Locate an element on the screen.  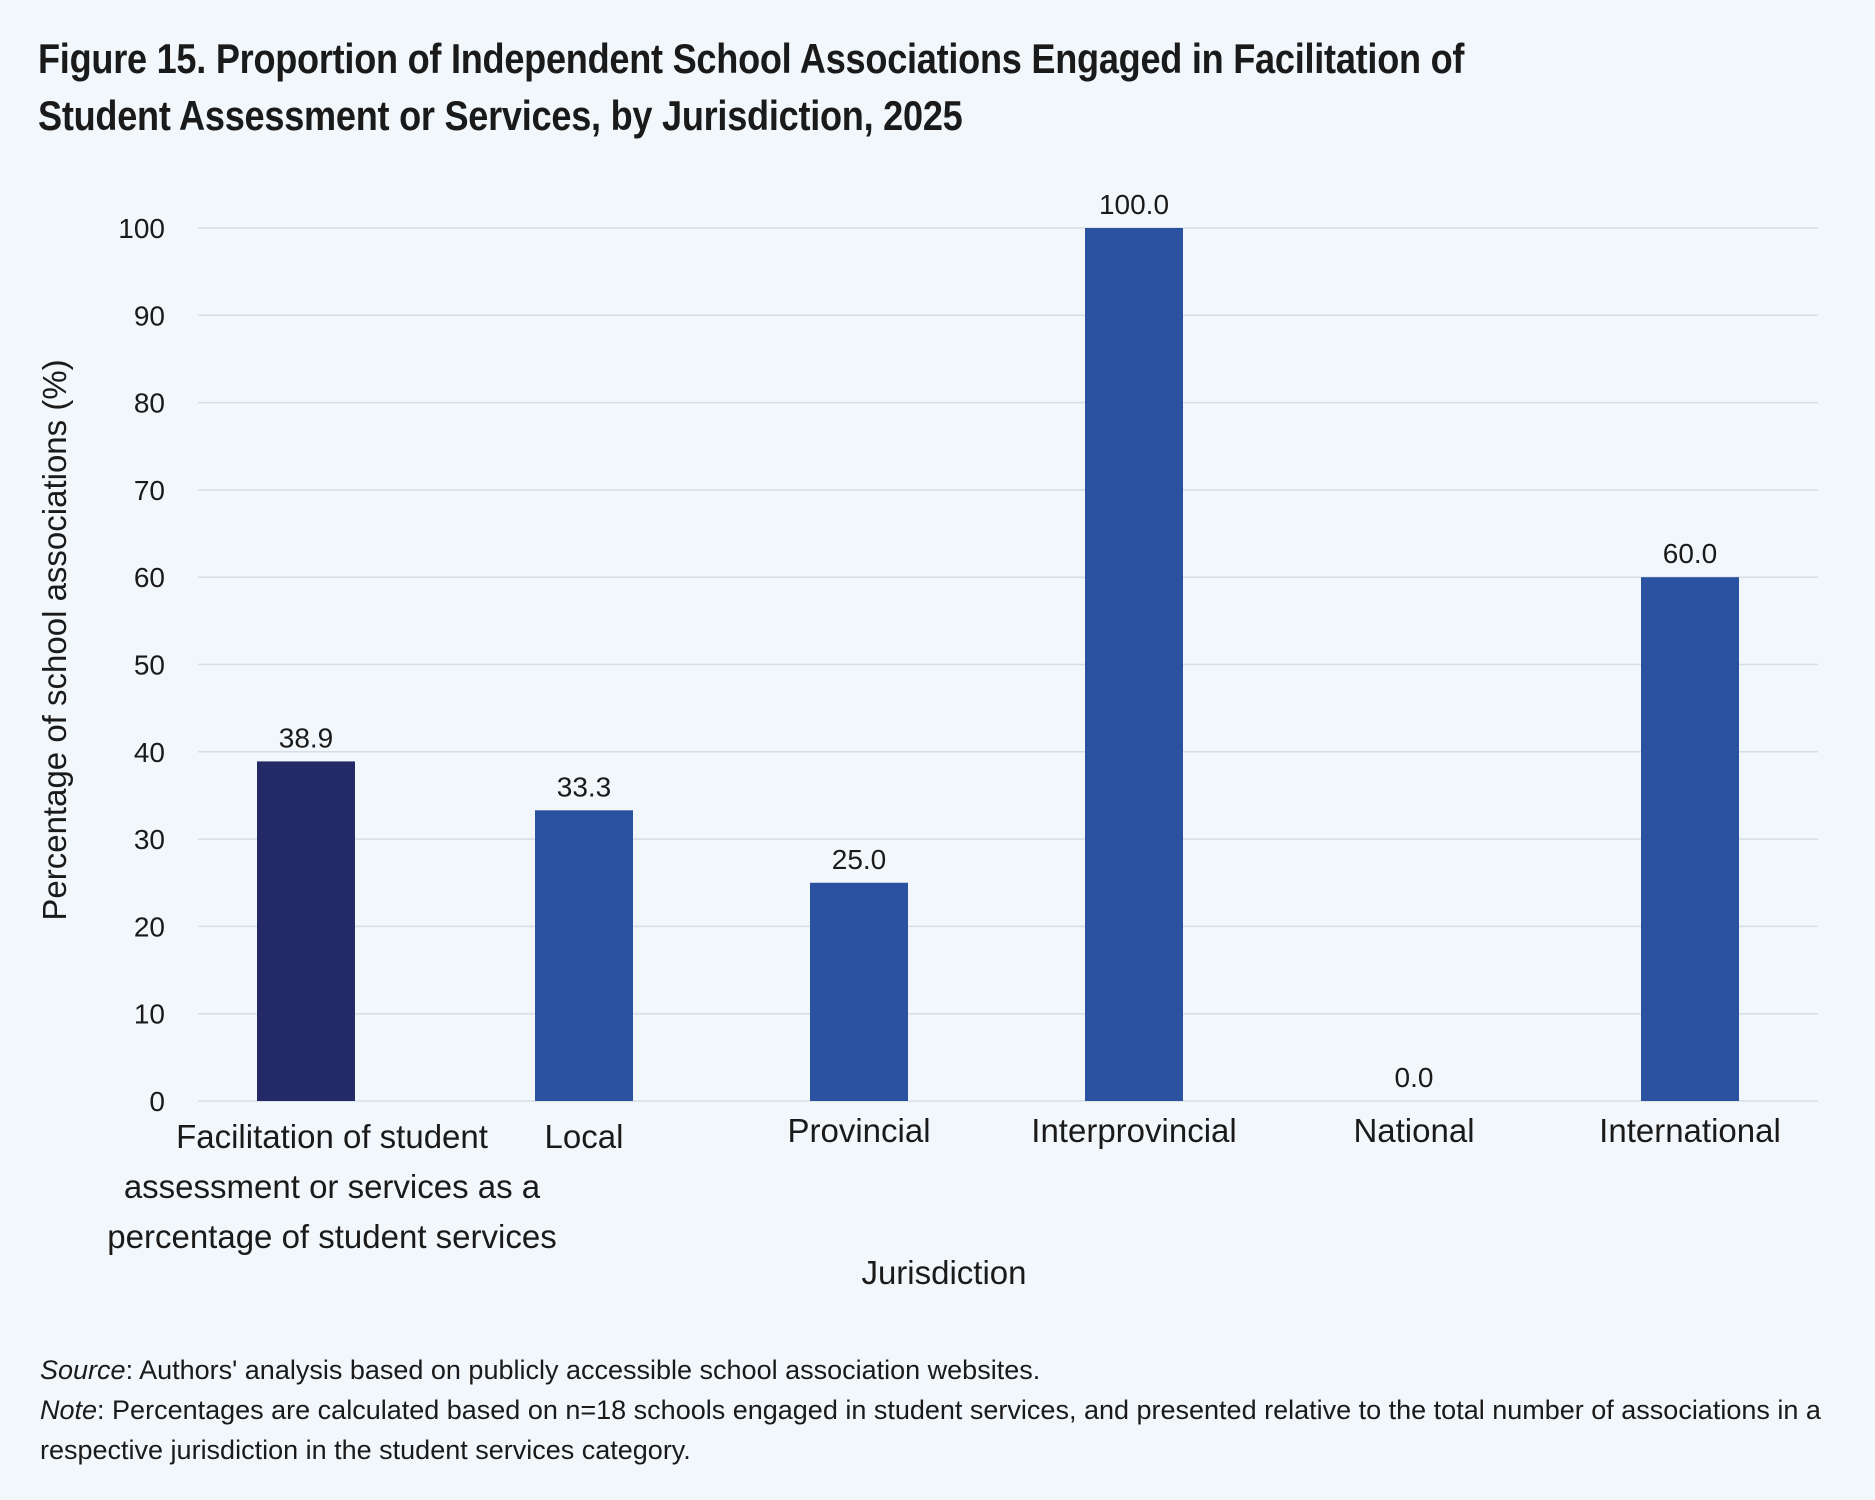
data-label: 100.0 is located at coordinates (1134, 204).